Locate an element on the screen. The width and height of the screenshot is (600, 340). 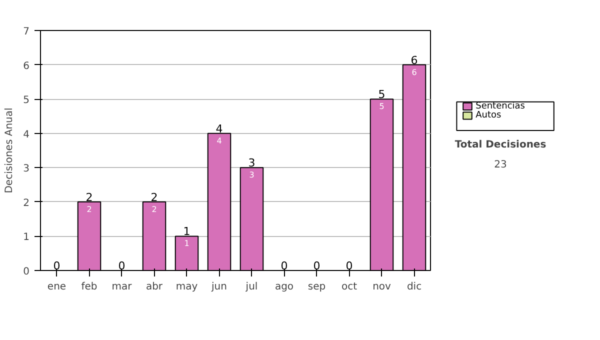
x-tick-label: abr is located at coordinates (155, 287).